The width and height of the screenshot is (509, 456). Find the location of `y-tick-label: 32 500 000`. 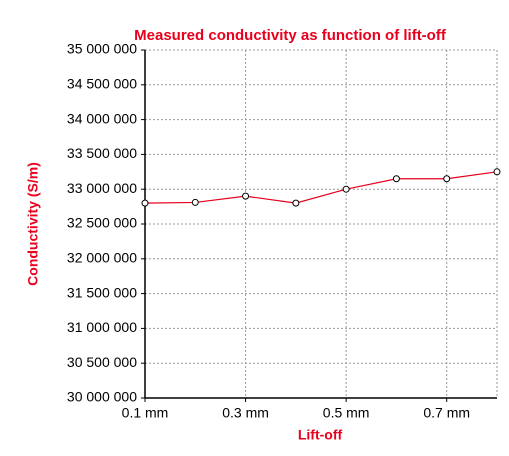

y-tick-label: 32 500 000 is located at coordinates (102, 223).